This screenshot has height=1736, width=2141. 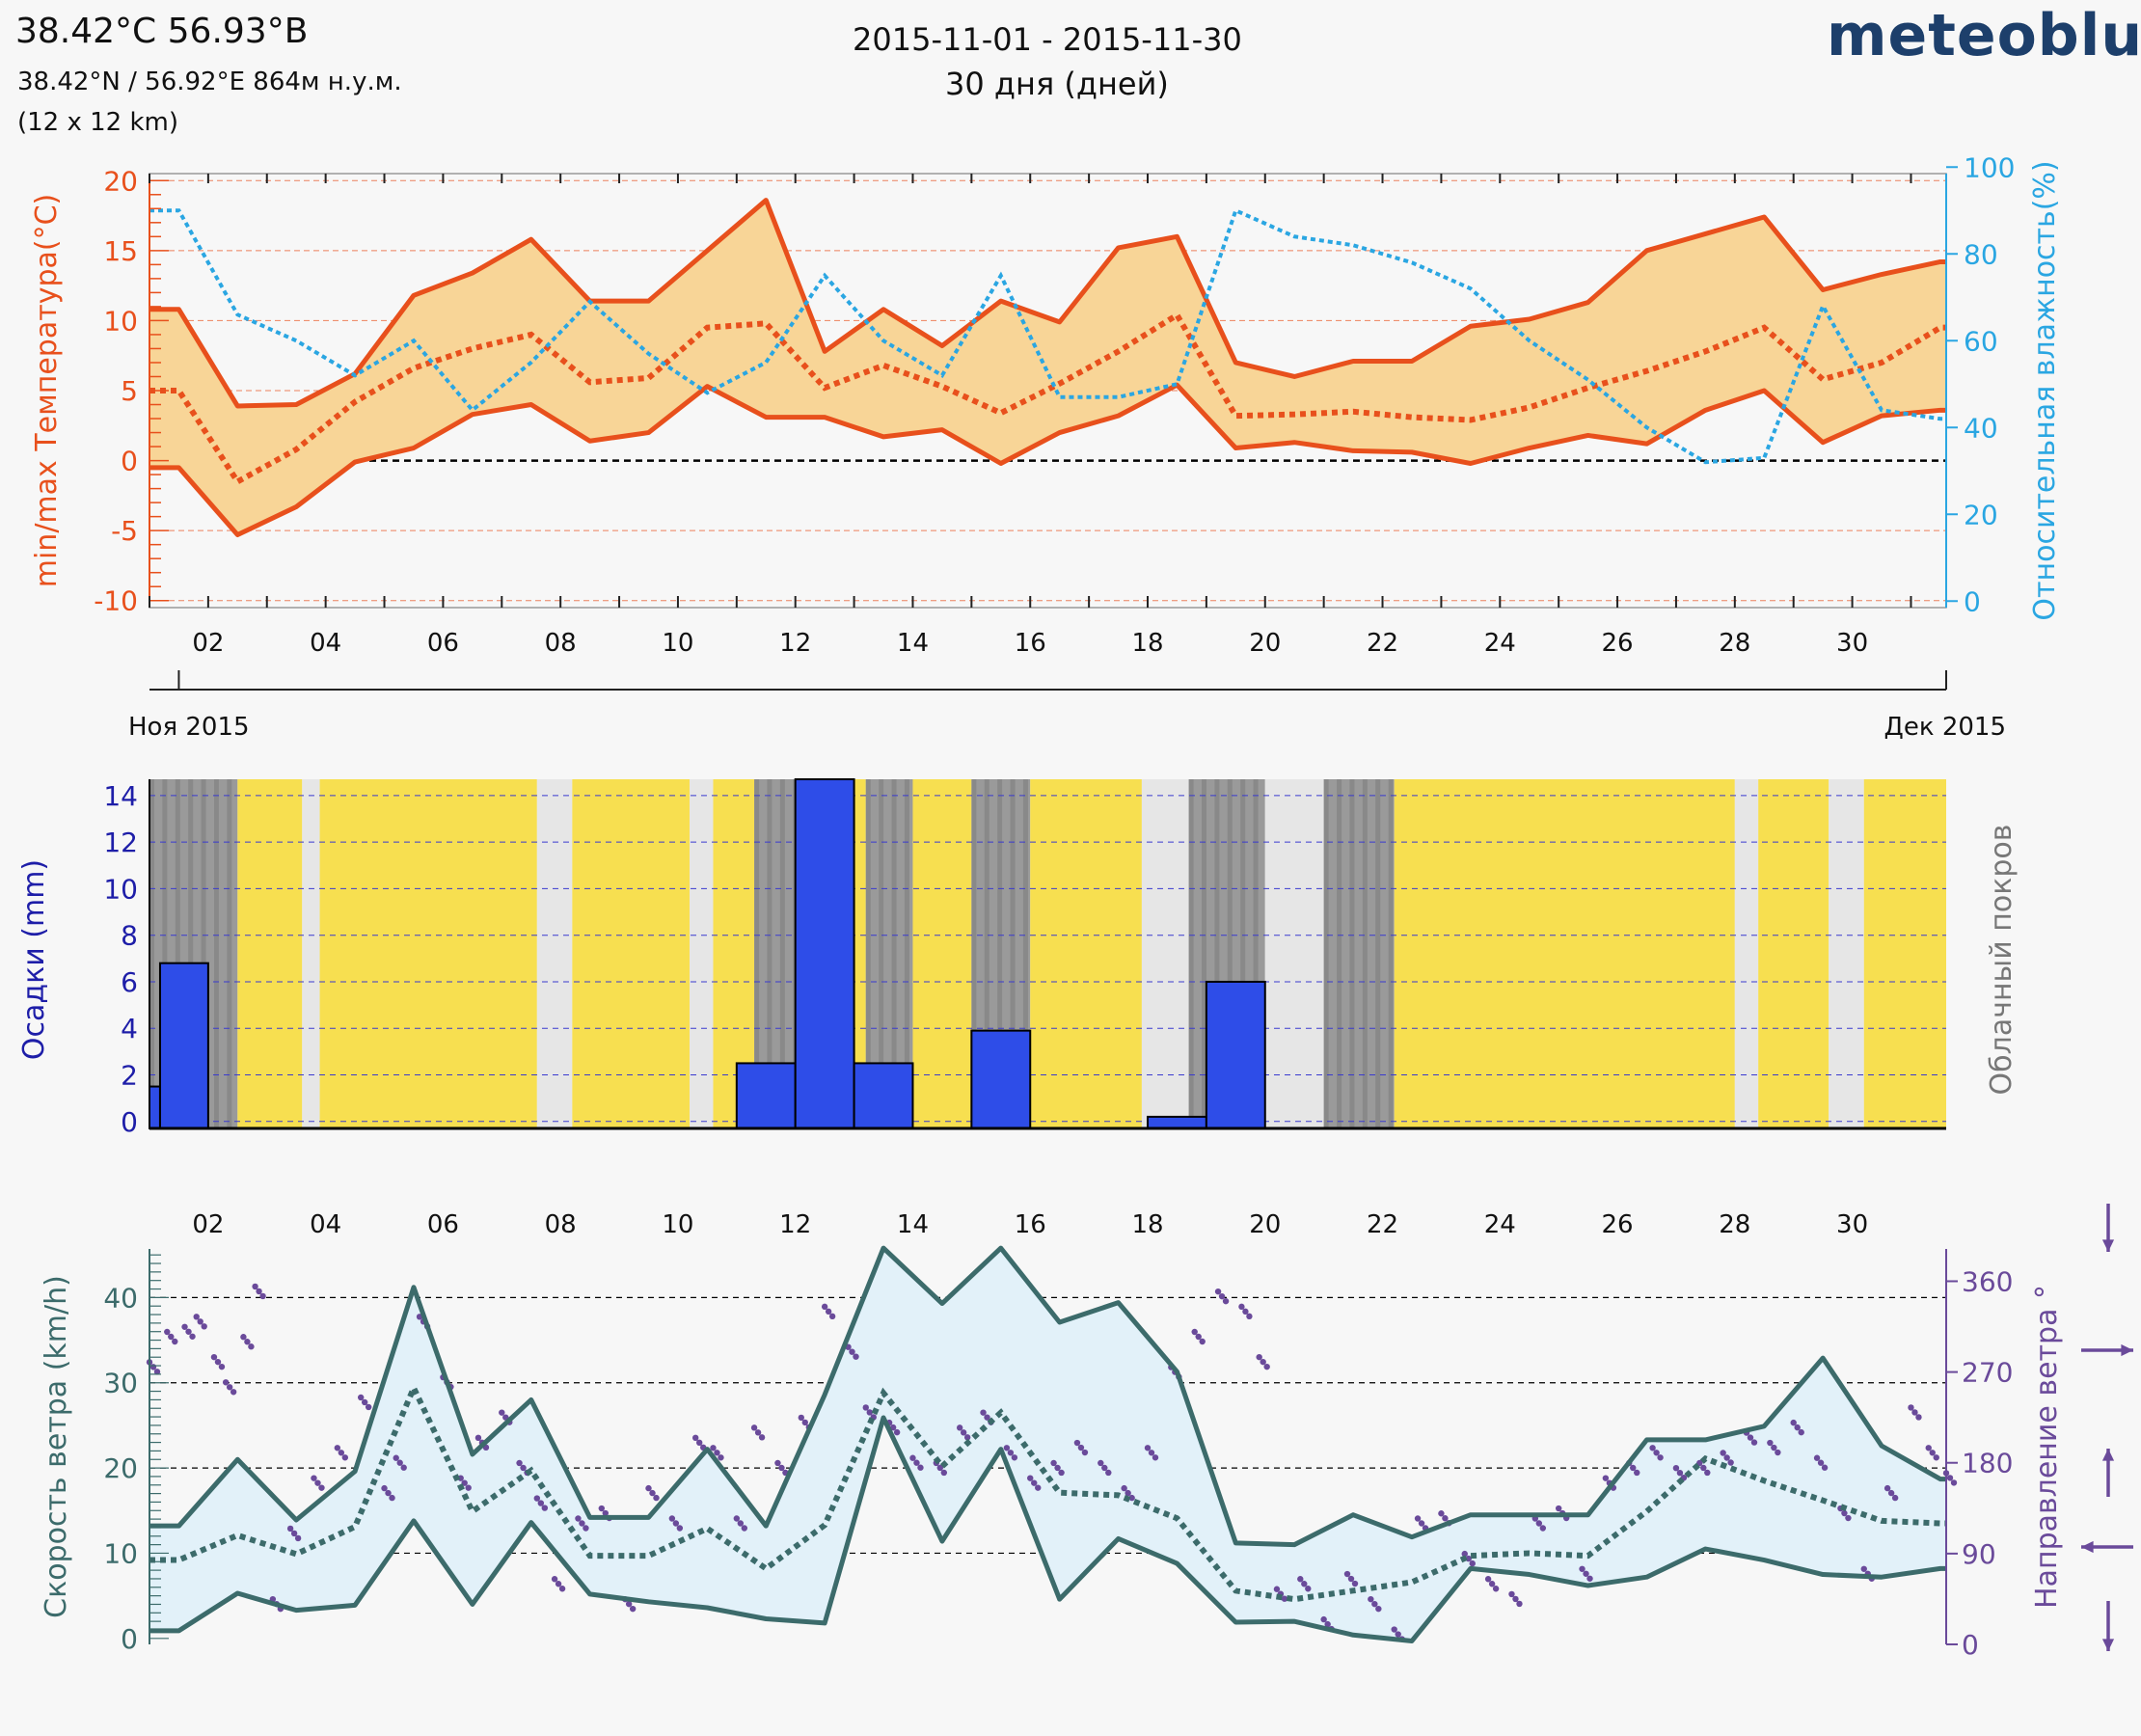 What do you see at coordinates (208, 643) in the screenshot?
I see `date-tick-label: 02` at bounding box center [208, 643].